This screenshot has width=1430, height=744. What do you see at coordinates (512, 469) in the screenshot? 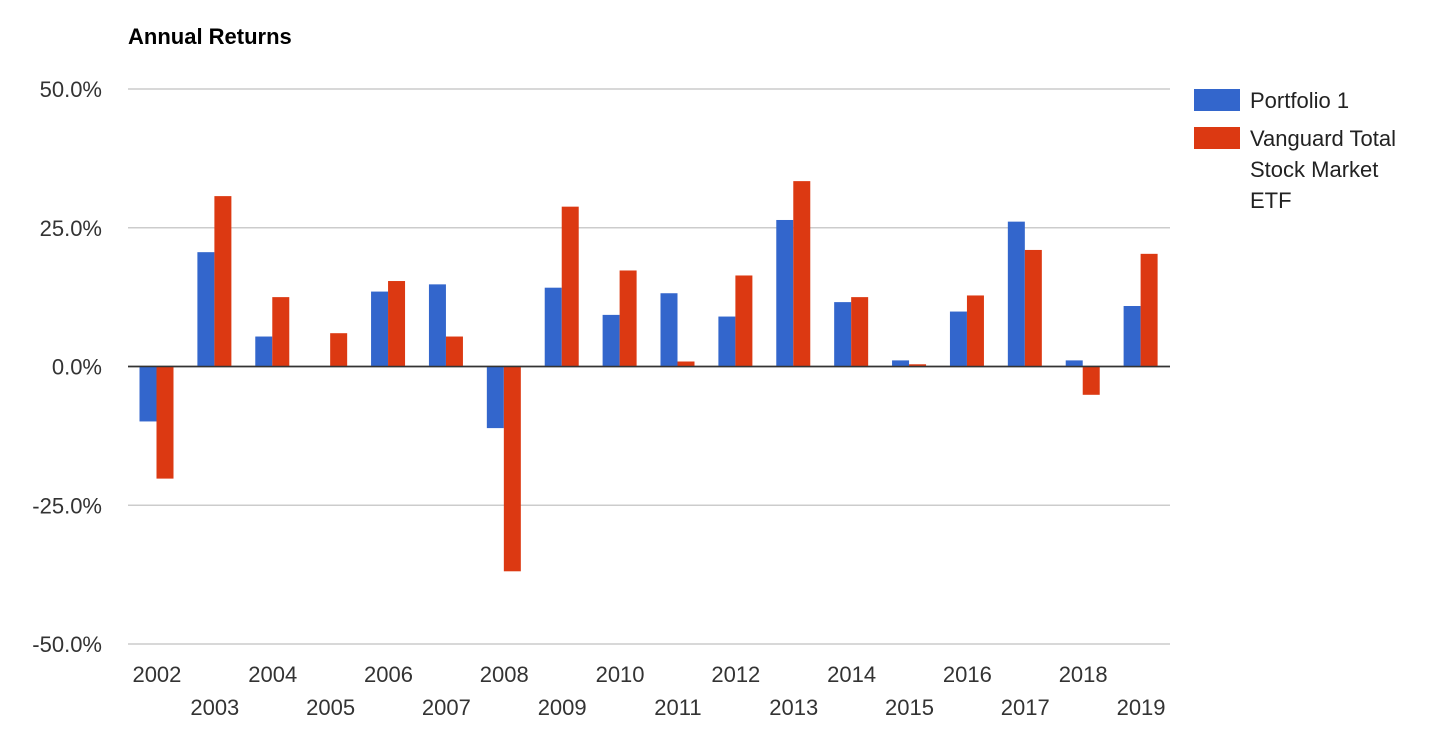
I see `bar-vanguard-total-stock-market-etf-2008` at bounding box center [512, 469].